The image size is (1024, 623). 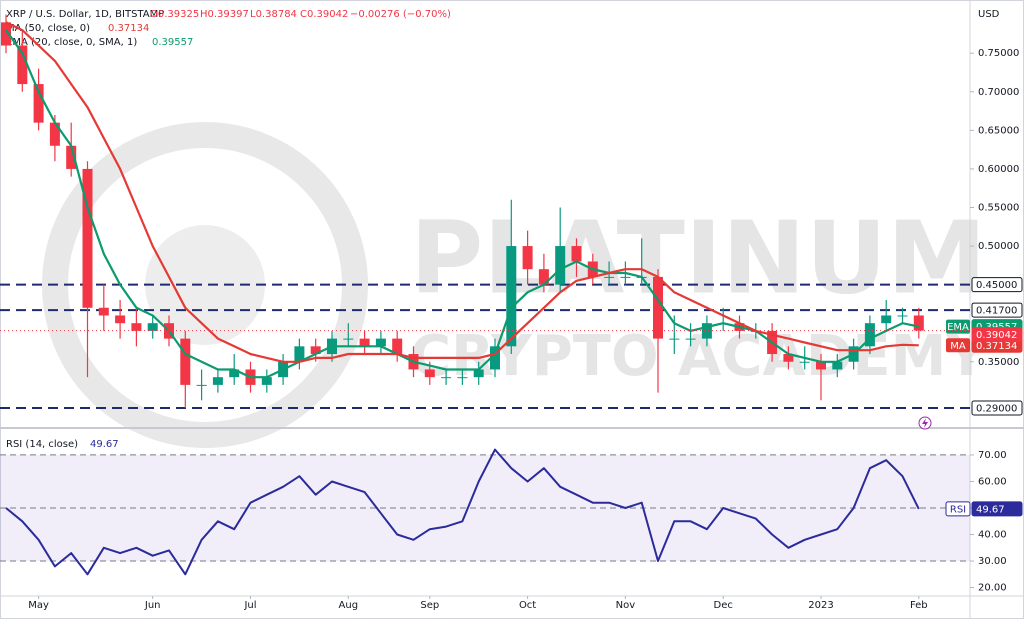 I want to click on y-tick-label: 0.55000, so click(x=998, y=207).